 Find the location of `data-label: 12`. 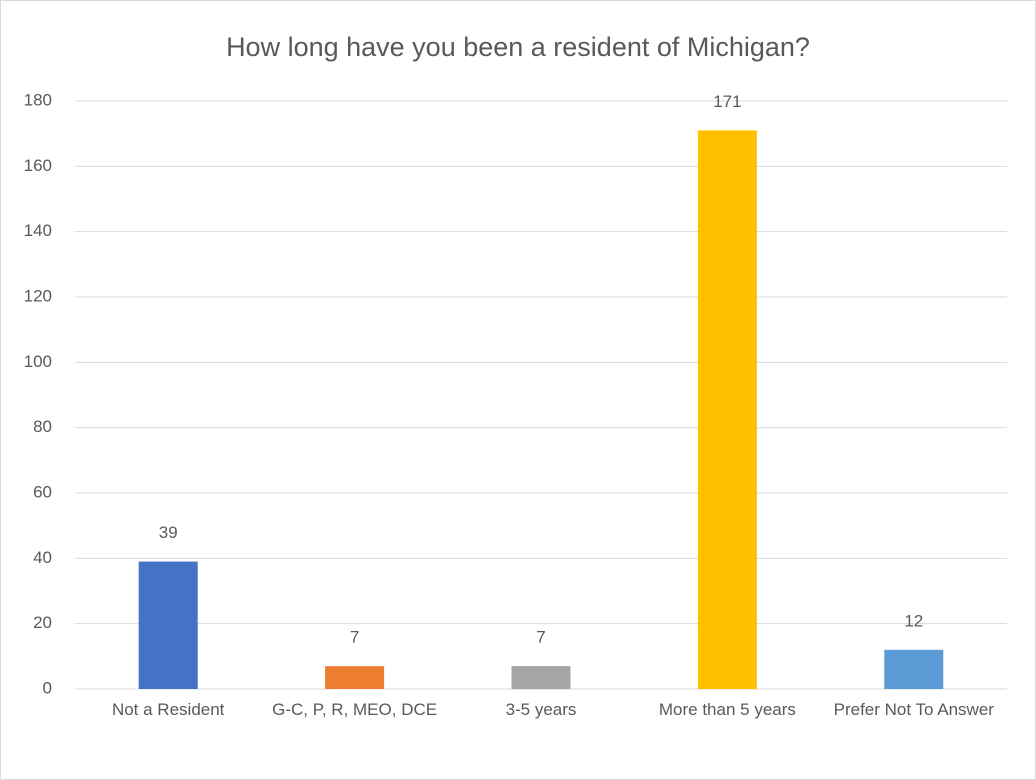

data-label: 12 is located at coordinates (913, 620).